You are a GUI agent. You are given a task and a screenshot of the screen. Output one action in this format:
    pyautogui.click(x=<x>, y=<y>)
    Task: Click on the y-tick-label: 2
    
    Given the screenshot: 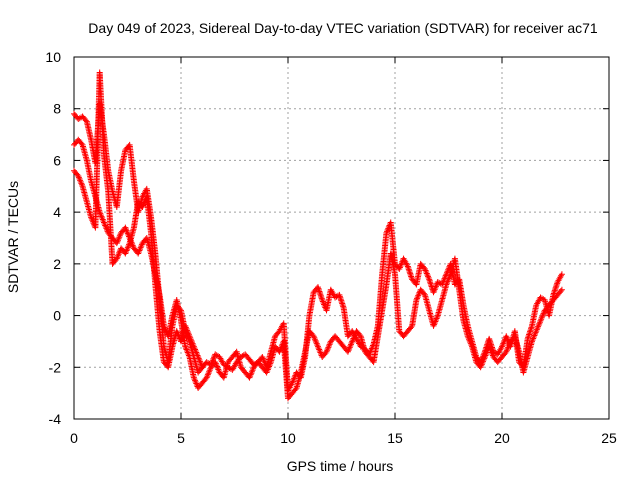 What is the action you would take?
    pyautogui.click(x=57, y=264)
    